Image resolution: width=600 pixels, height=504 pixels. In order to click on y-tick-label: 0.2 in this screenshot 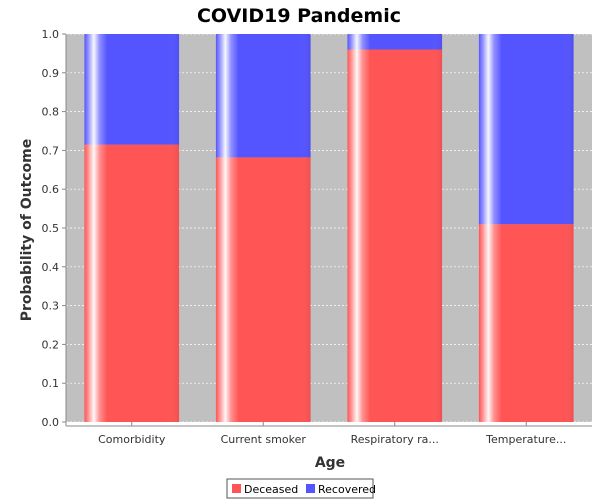, I will do `click(51, 344)`.